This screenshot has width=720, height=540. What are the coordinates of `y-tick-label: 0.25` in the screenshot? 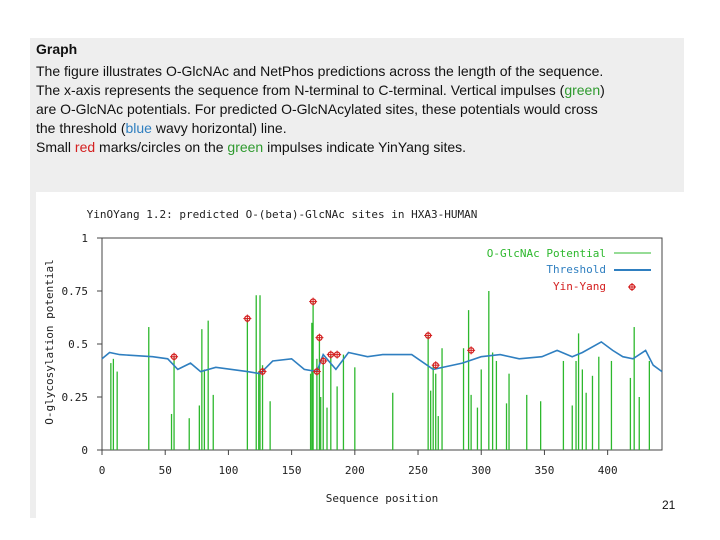 It's located at (75, 397).